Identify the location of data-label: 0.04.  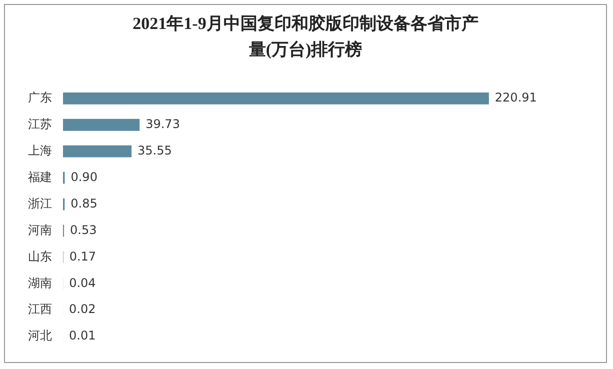
(82, 283).